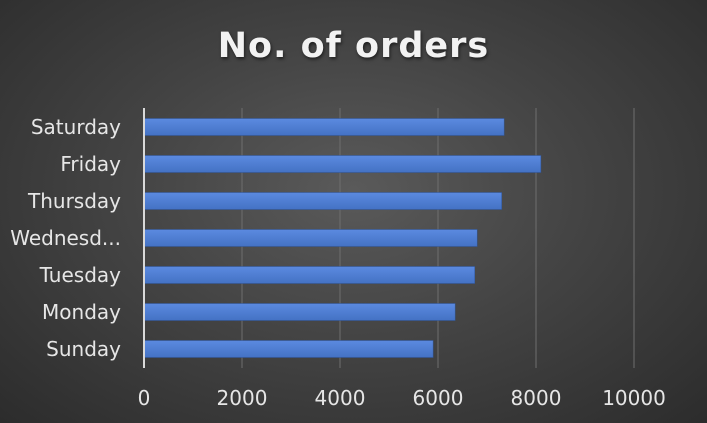 The width and height of the screenshot is (707, 423). Describe the element at coordinates (353, 46) in the screenshot. I see `chart-title: No. of orders` at that location.